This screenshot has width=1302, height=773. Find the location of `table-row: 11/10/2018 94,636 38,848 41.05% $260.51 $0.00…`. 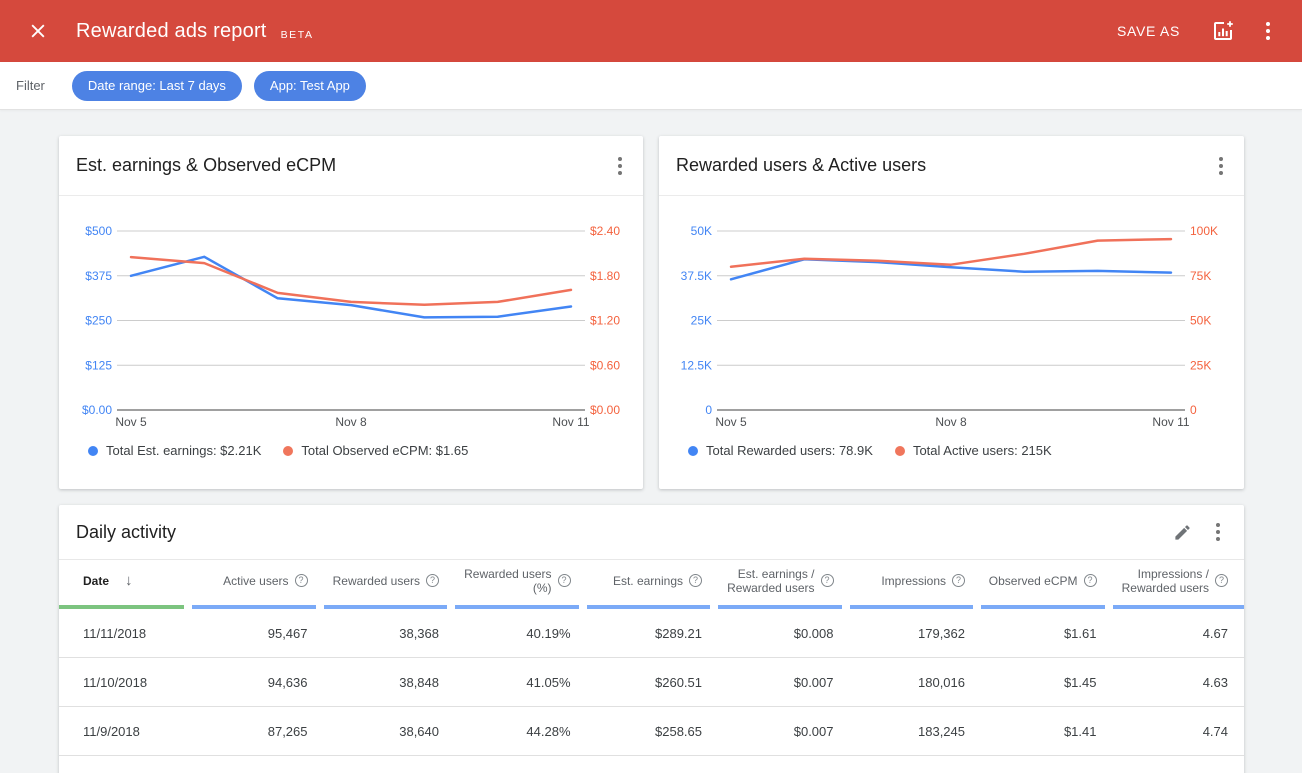

table-row: 11/10/2018 94,636 38,848 41.05% $260.51 $0.00… is located at coordinates (651, 682).